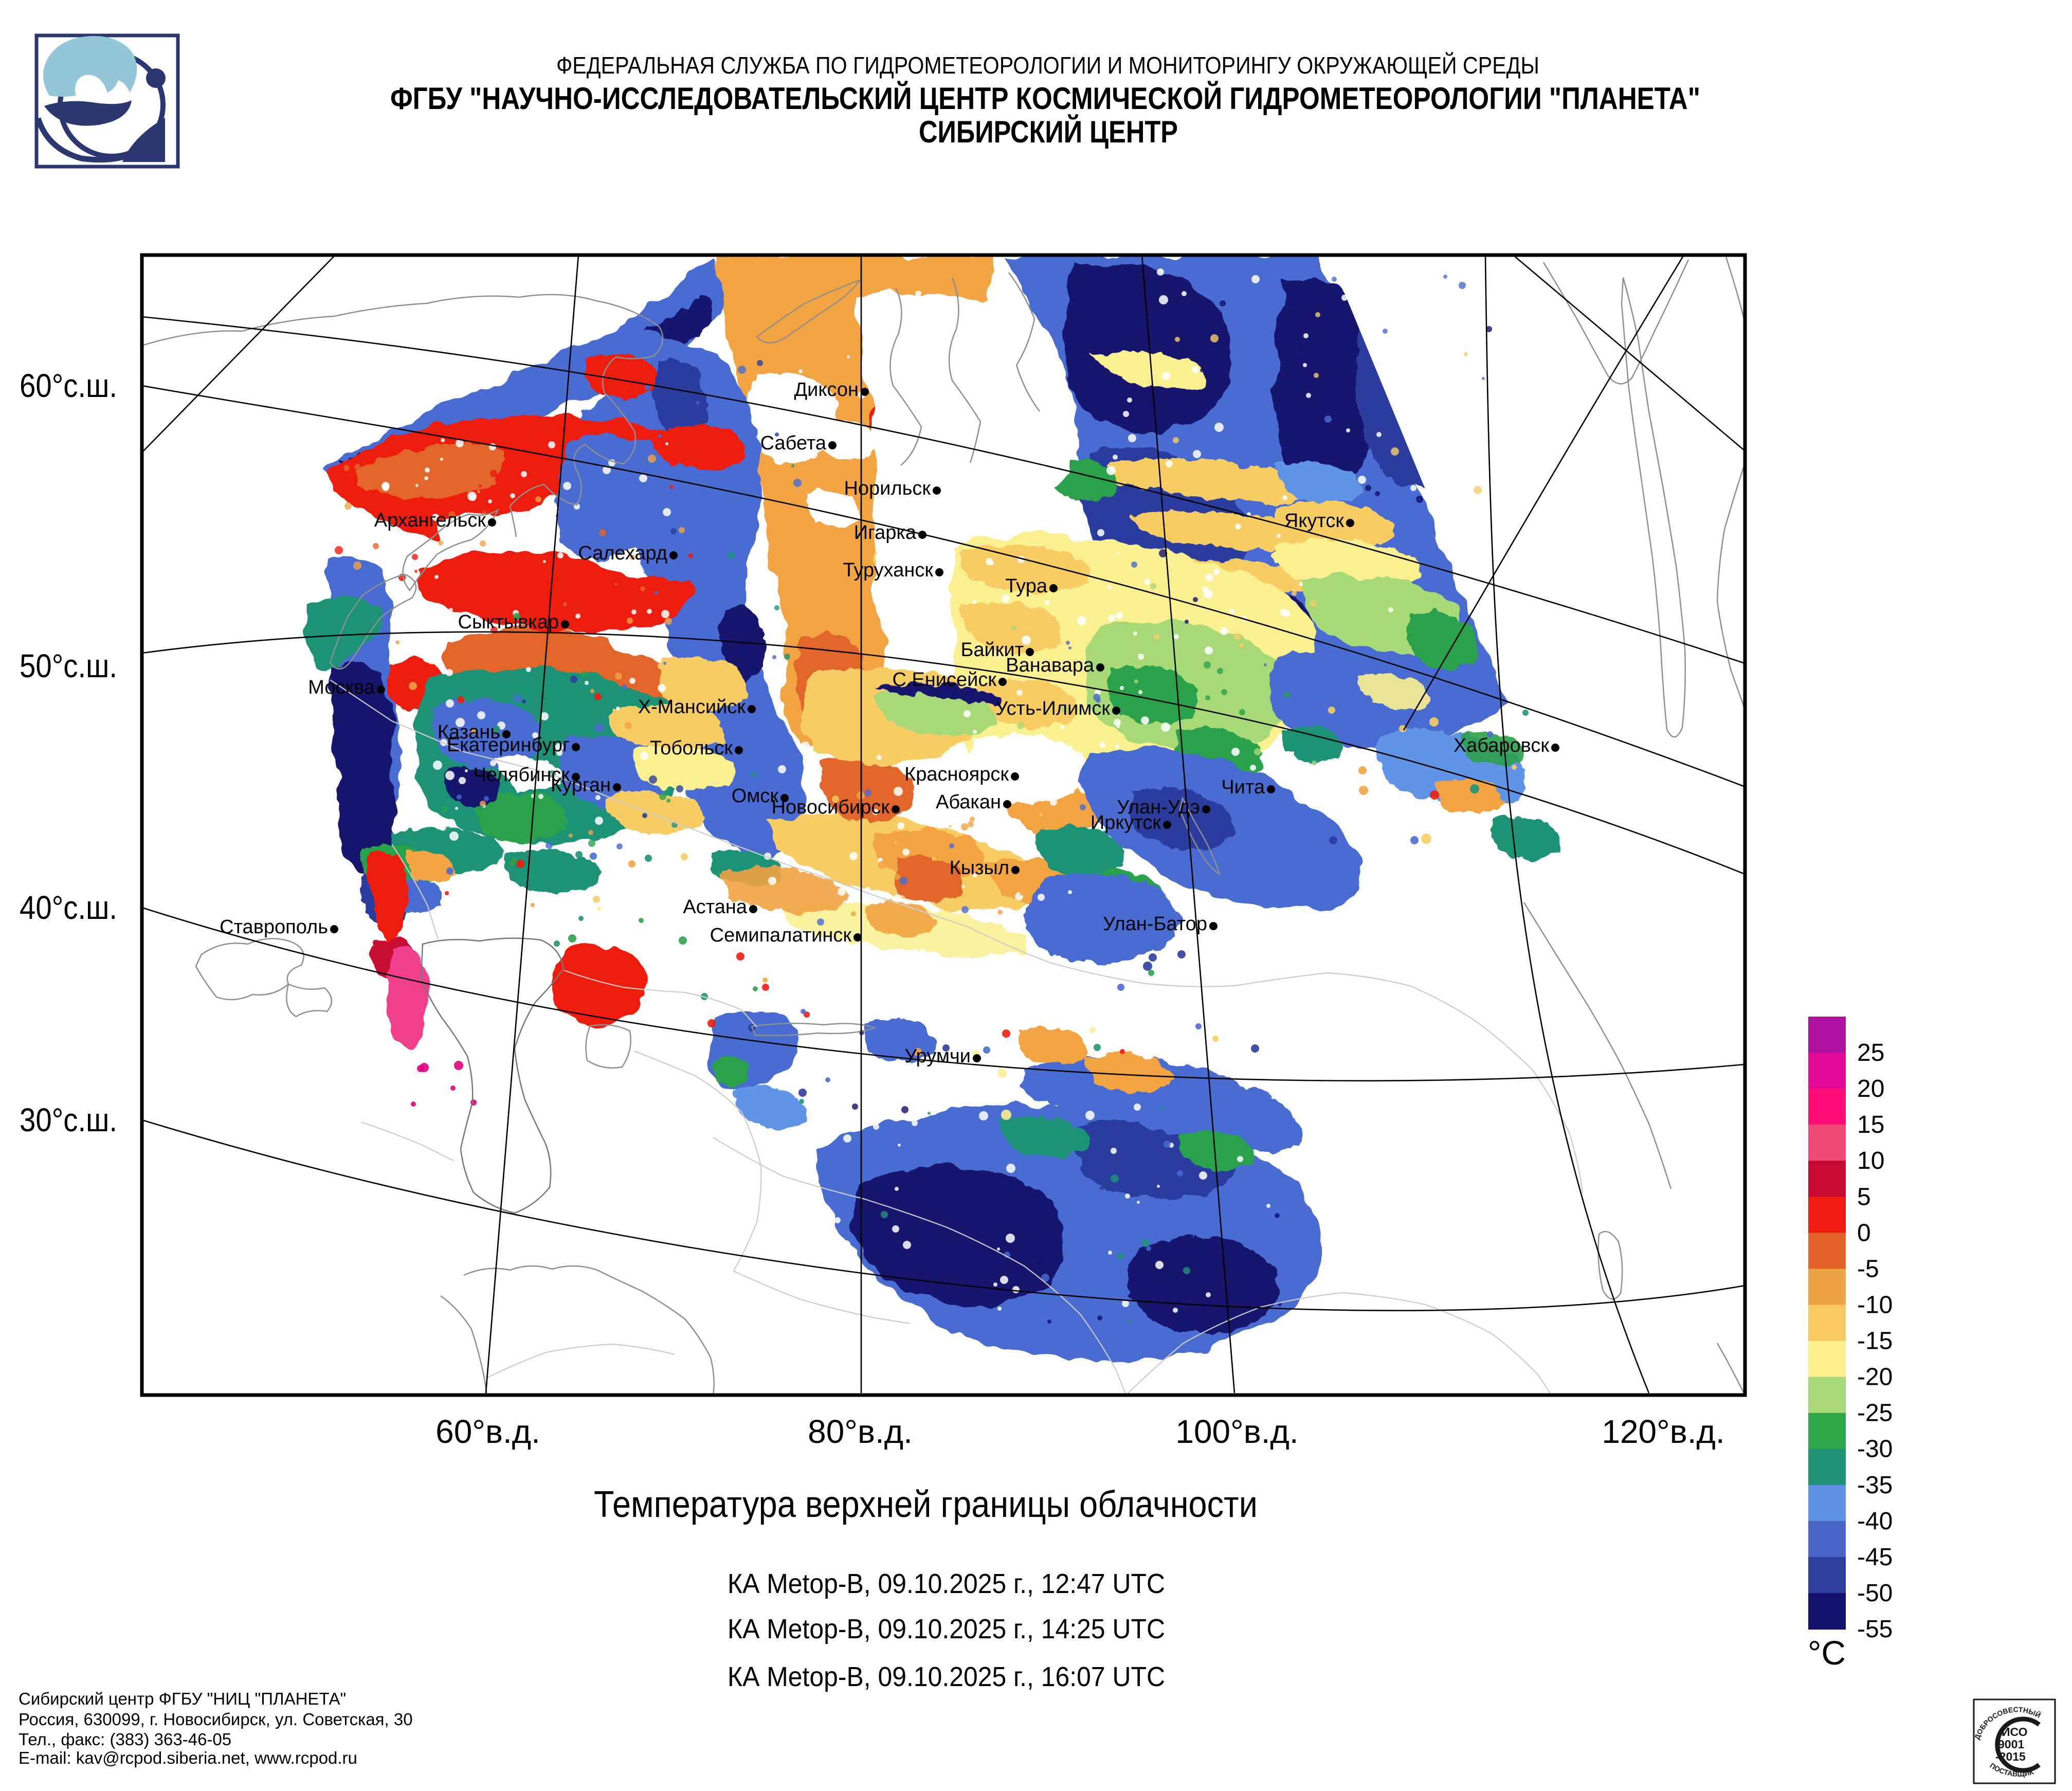 The image size is (2072, 1791). What do you see at coordinates (1243, 787) in the screenshot?
I see `svg-text: Чита` at bounding box center [1243, 787].